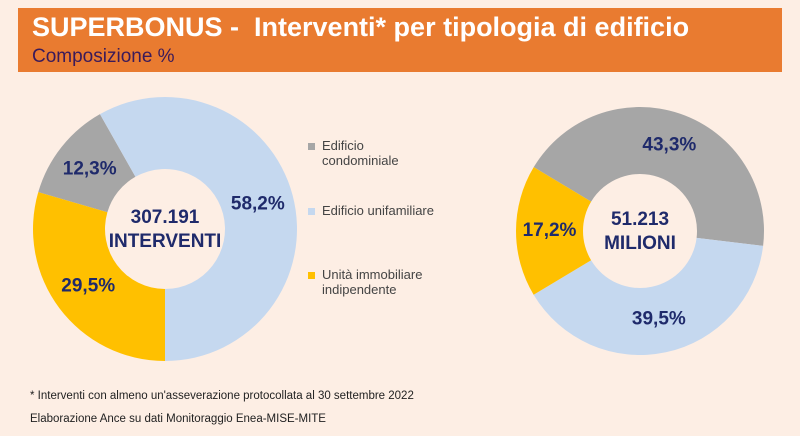  I want to click on value-label: 43,3%, so click(669, 144).